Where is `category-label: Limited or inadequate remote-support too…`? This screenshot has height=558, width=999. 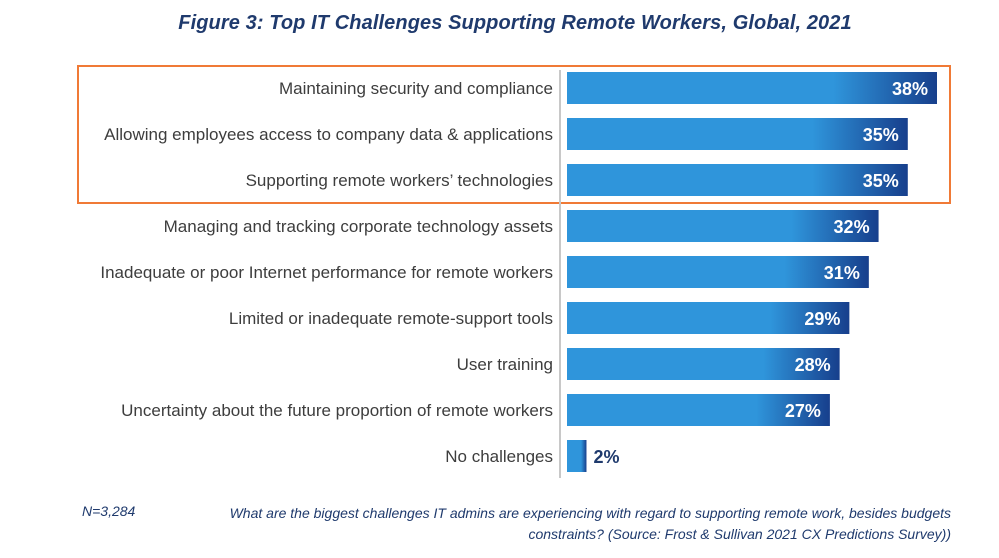 category-label: Limited or inadequate remote-support too… is located at coordinates (391, 318).